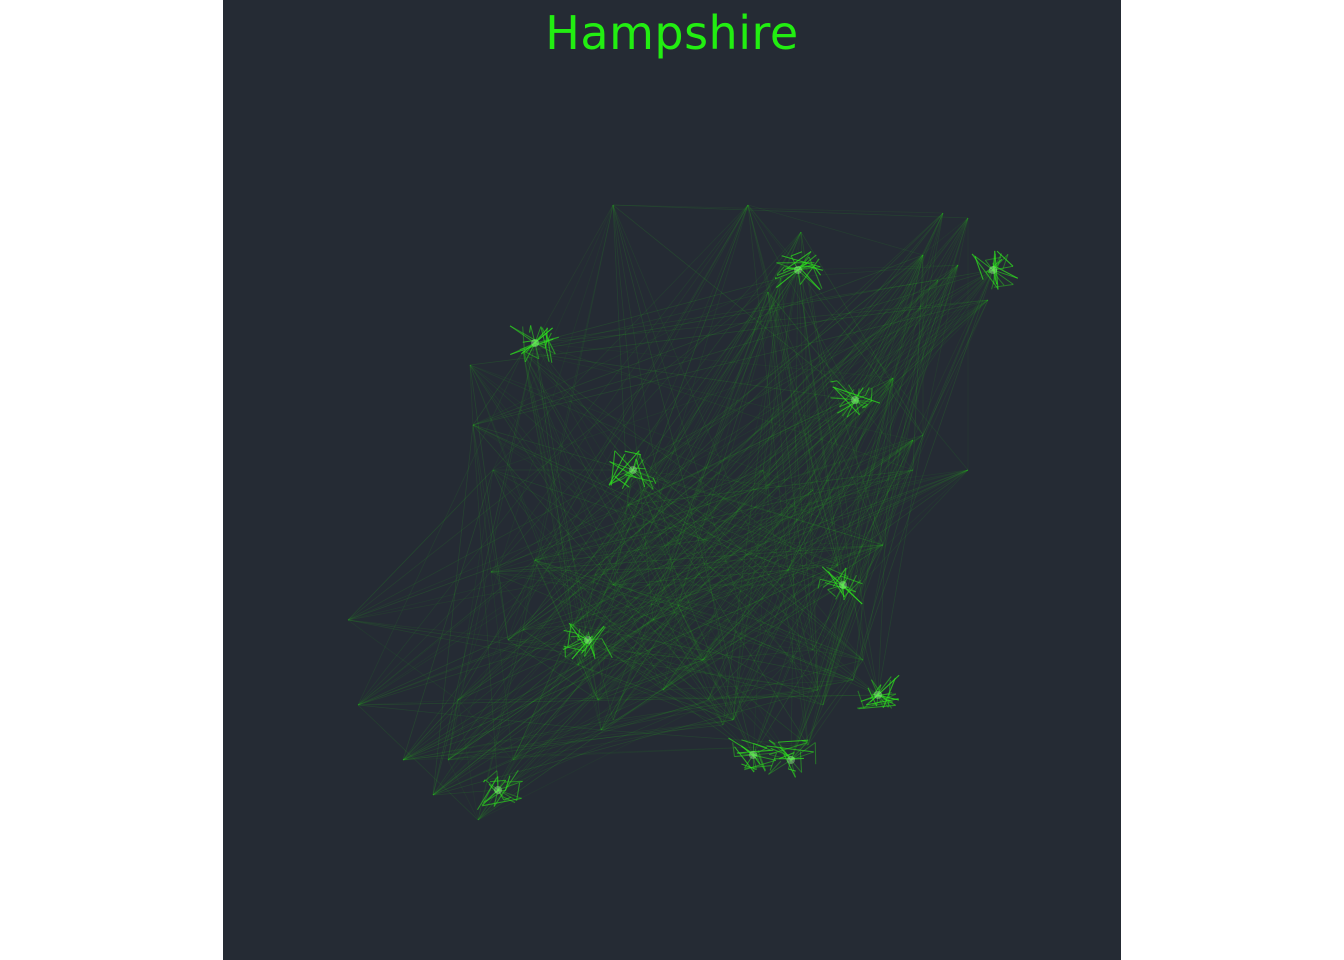  I want to click on hub-glow, so click(791, 760).